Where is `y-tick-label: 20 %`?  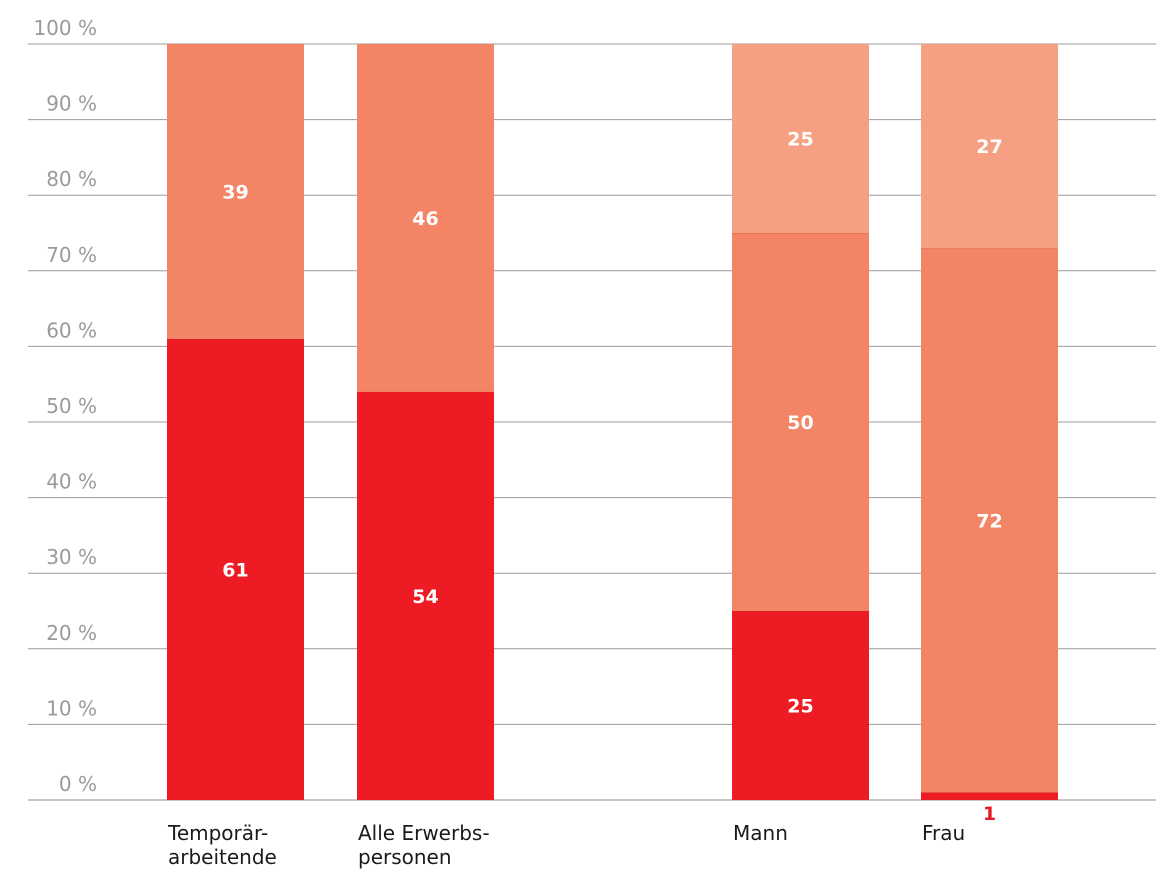
y-tick-label: 20 % is located at coordinates (71, 633).